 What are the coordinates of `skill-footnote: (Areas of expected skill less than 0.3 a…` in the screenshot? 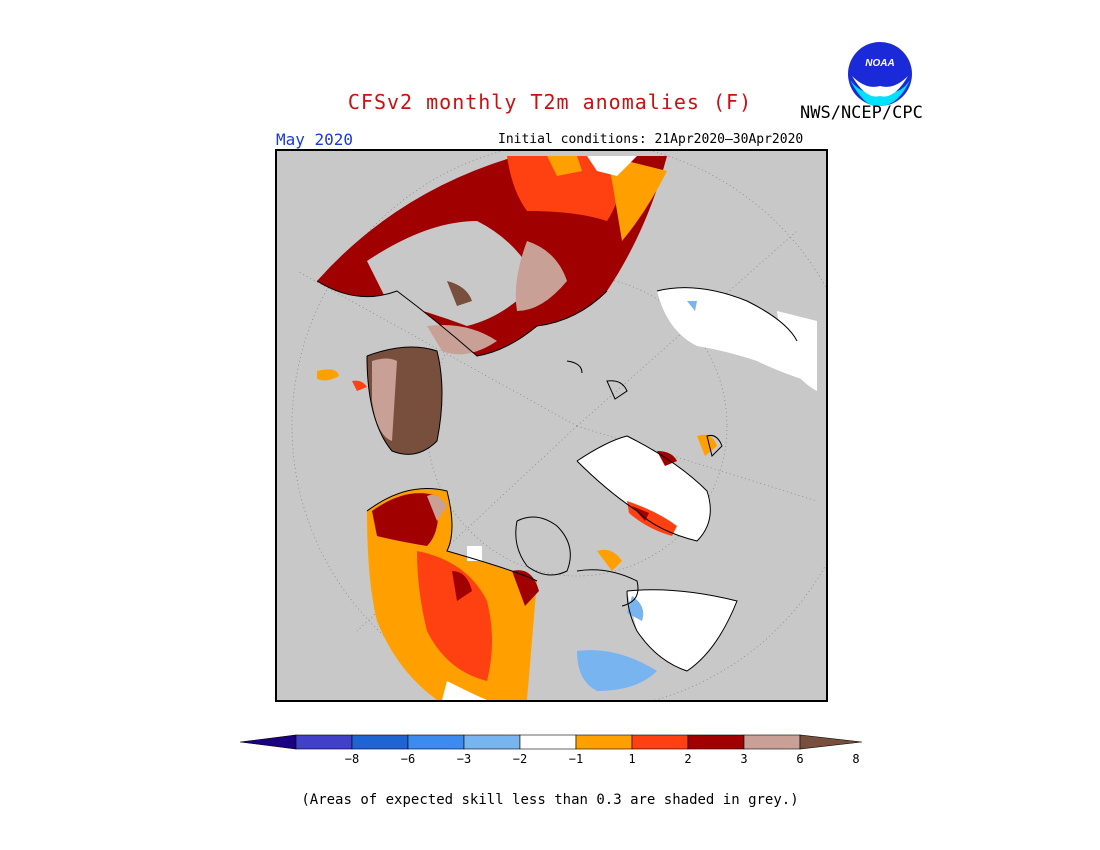 It's located at (550, 800).